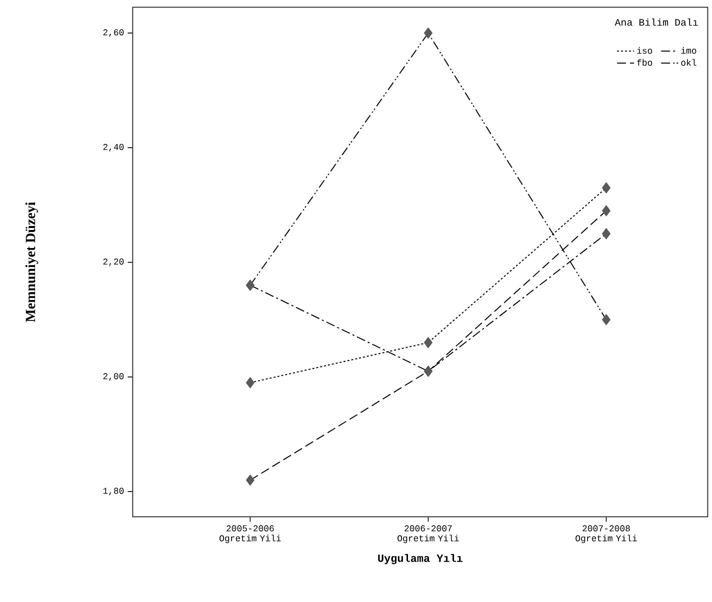  What do you see at coordinates (656, 22) in the screenshot?
I see `legend-title: Ana Bilim Dalı` at bounding box center [656, 22].